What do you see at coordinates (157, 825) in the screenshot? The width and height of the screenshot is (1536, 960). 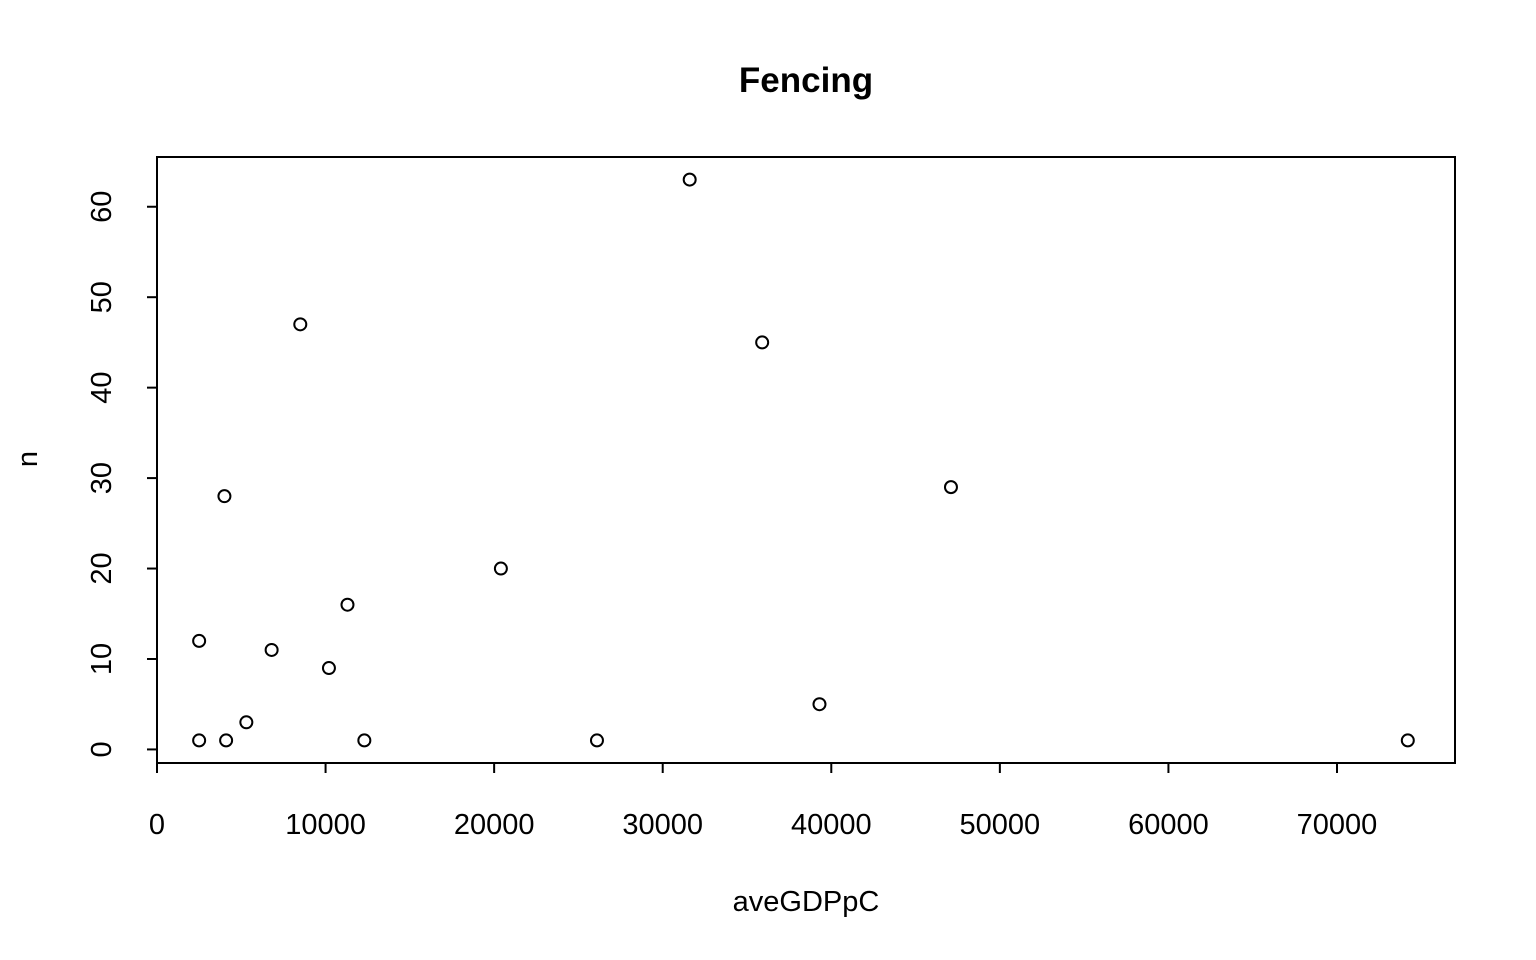 I see `x-tick-label: 0` at bounding box center [157, 825].